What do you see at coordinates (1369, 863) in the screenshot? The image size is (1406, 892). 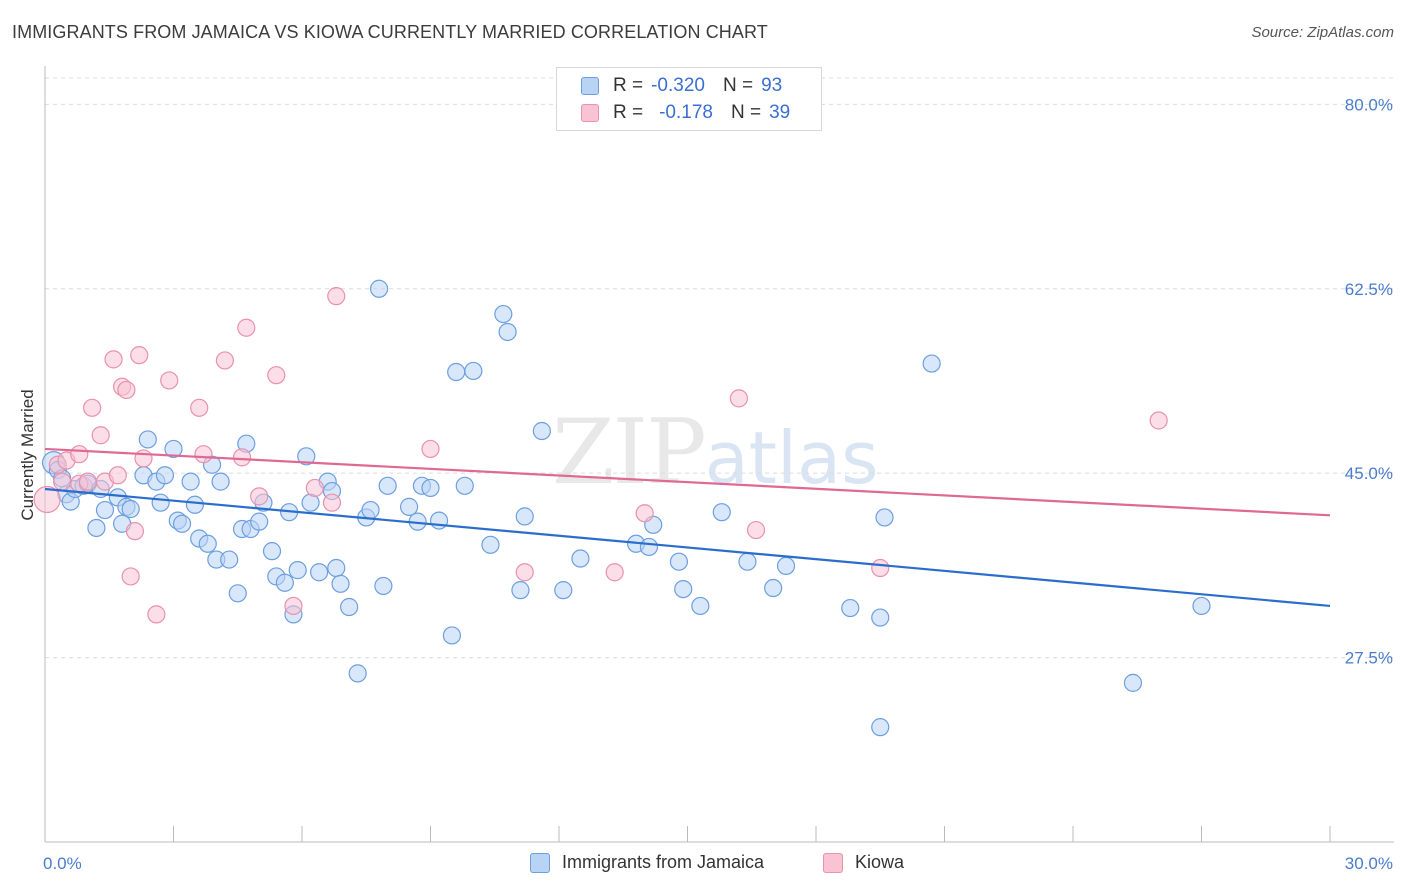 I see `x-tick-label: 30.0%` at bounding box center [1369, 863].